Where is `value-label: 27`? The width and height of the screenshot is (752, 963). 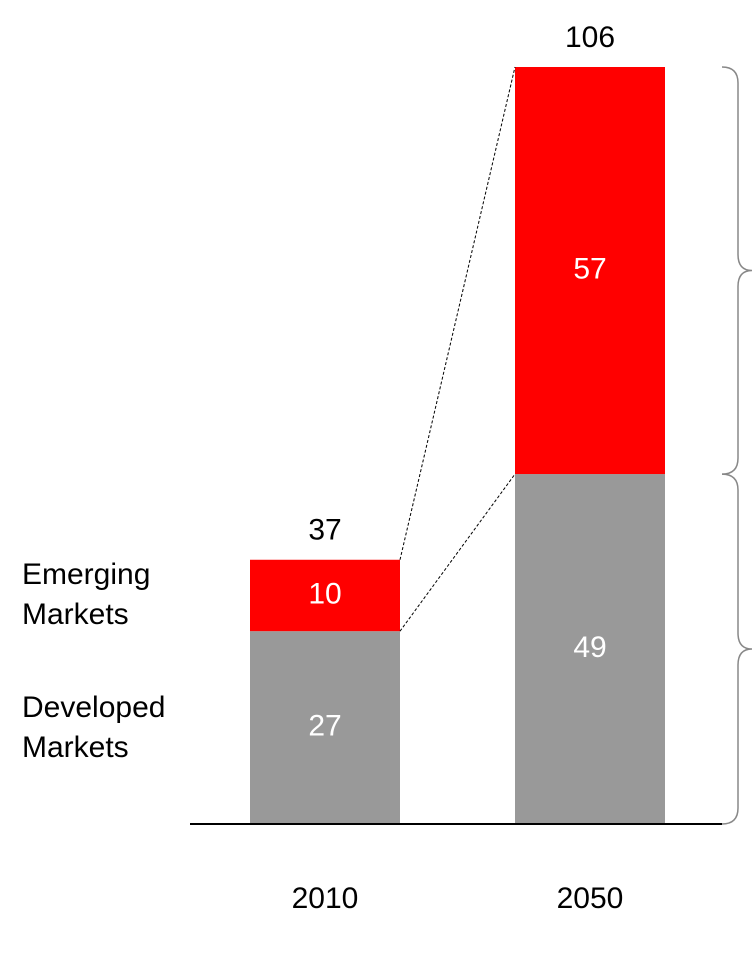 value-label: 27 is located at coordinates (324, 726).